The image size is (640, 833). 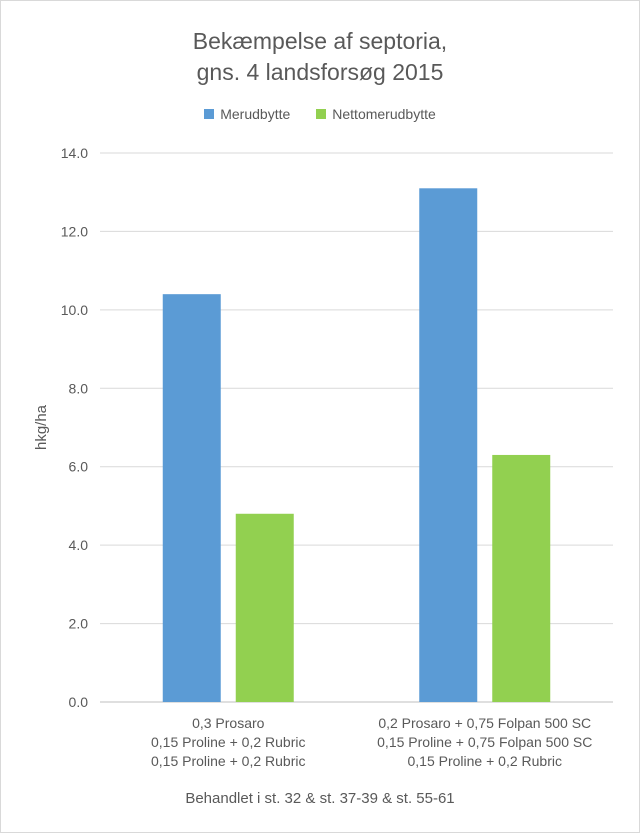 I want to click on x-tick-label: 0,15 Proline + 0,75 Folpan 500 SC, so click(x=484, y=742).